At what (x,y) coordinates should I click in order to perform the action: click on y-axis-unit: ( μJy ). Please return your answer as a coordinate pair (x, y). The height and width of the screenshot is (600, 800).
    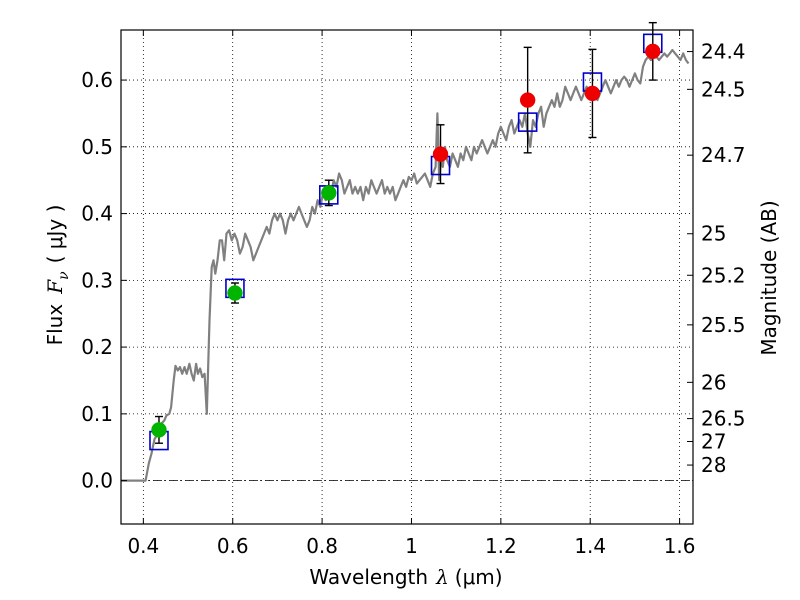
    Looking at the image, I should click on (55, 234).